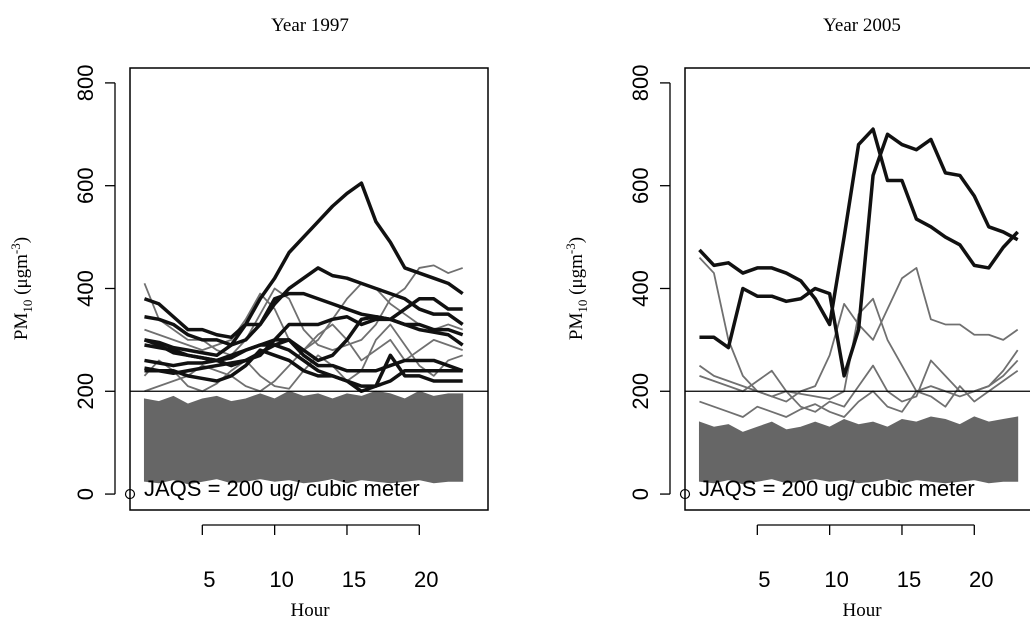 Image resolution: width=1030 pixels, height=625 pixels. What do you see at coordinates (862, 25) in the screenshot?
I see `chart-title: Year 2005` at bounding box center [862, 25].